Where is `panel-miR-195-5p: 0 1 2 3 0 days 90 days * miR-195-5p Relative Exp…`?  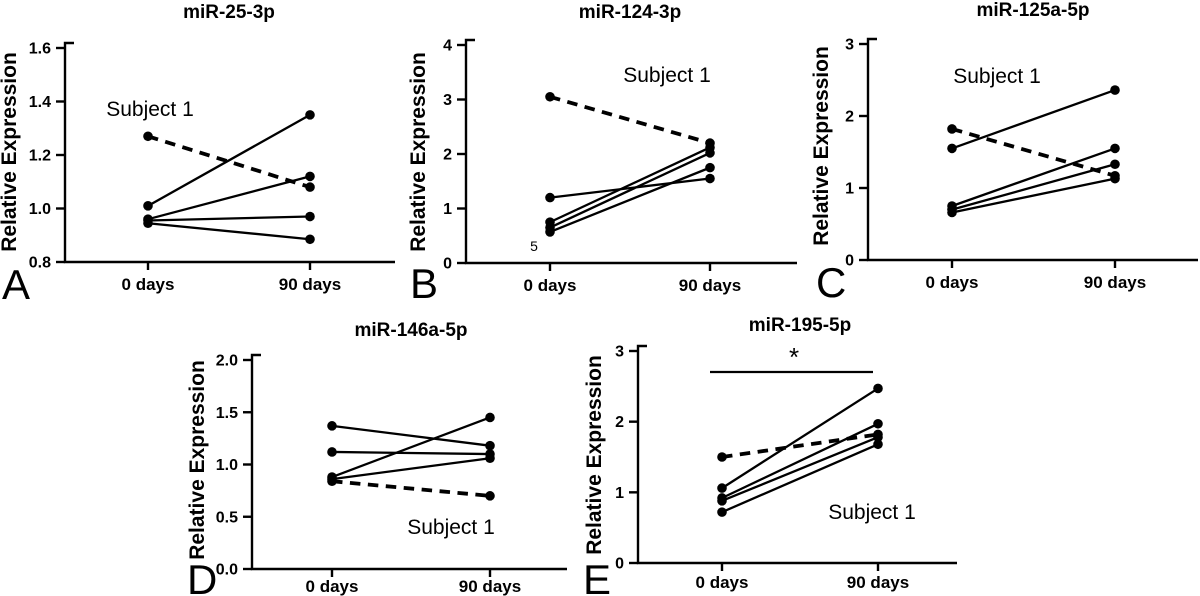
panel-miR-195-5p: 0 1 2 3 0 days 90 days * miR-195-5p Relative Exp… is located at coordinates (770, 455).